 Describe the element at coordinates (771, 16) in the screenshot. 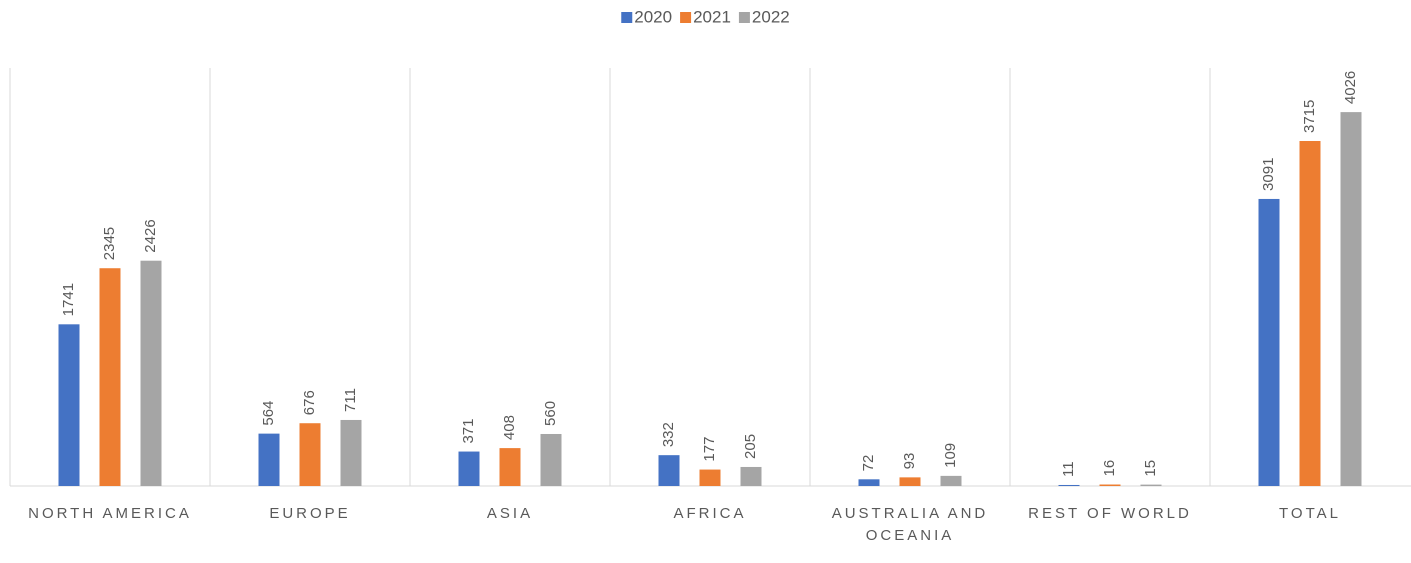

I see `legend-label: 2022` at that location.